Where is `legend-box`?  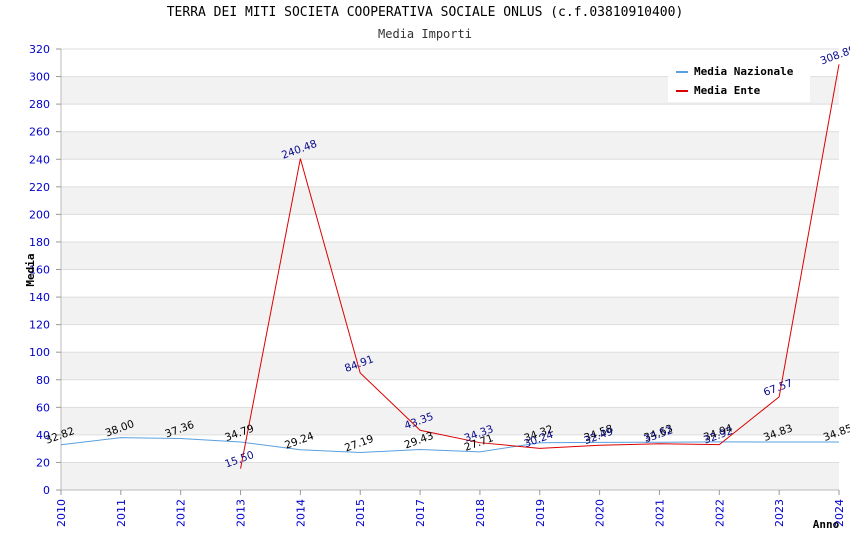 legend-box is located at coordinates (739, 81).